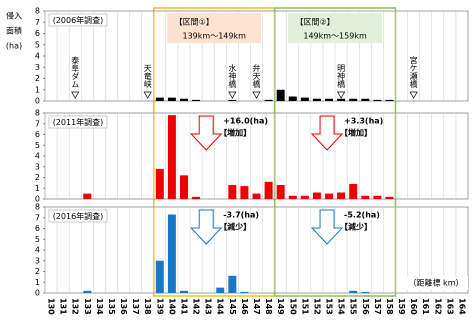  I want to click on x-tick-label: 147, so click(256, 306).